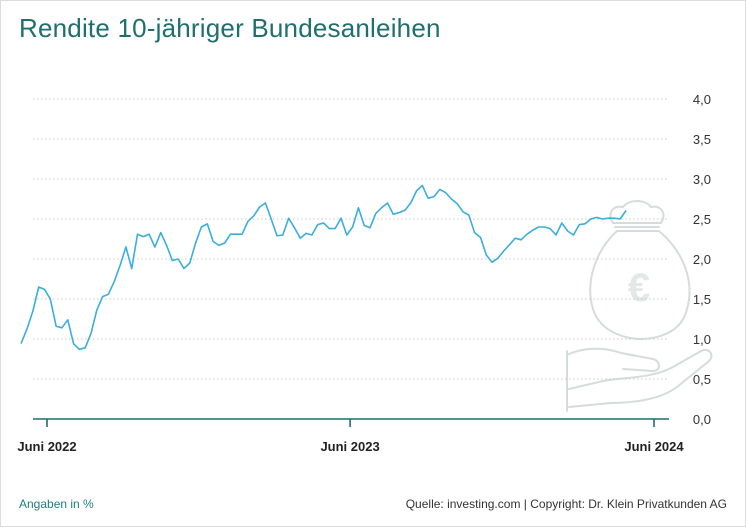 The width and height of the screenshot is (746, 528). I want to click on y-tick-label: 3,0, so click(702, 179).